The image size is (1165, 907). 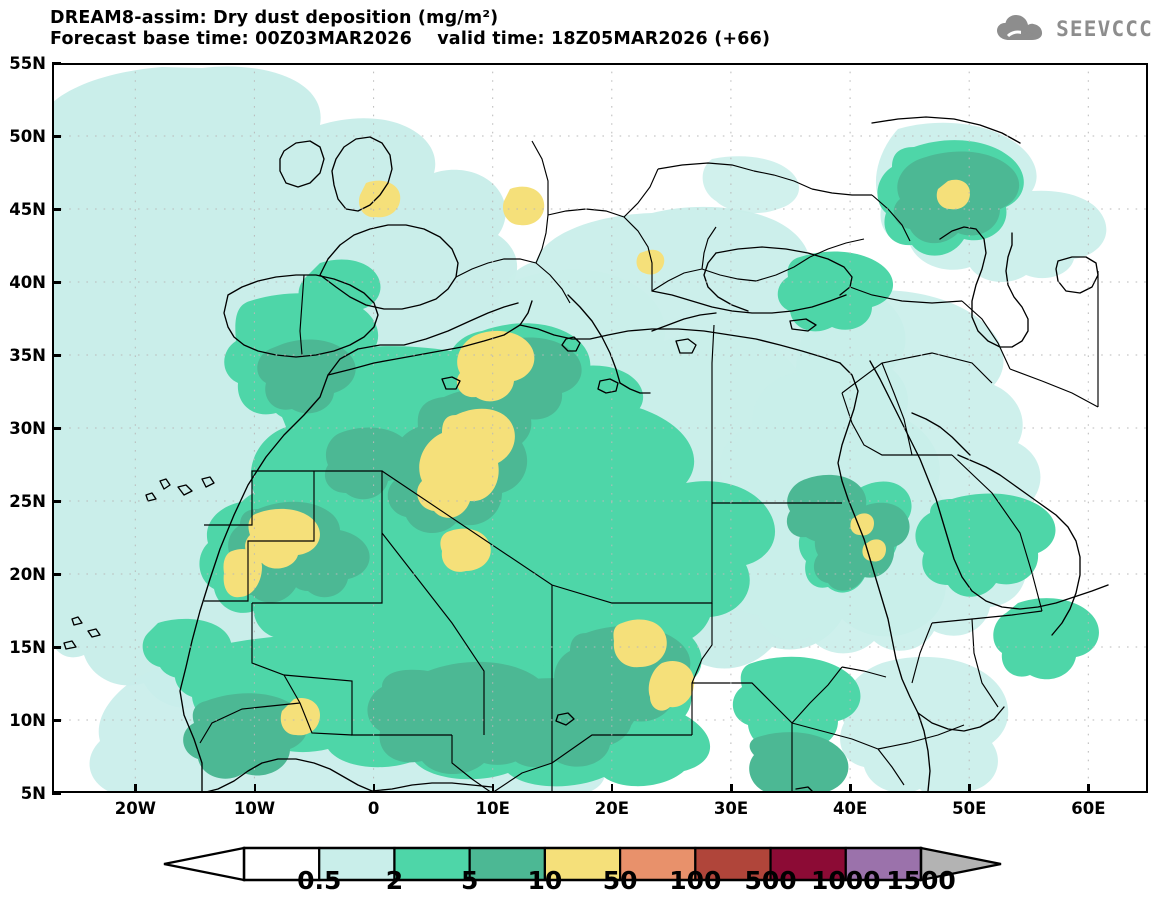 What do you see at coordinates (27, 428) in the screenshot?
I see `lat-tick-label: 30N` at bounding box center [27, 428].